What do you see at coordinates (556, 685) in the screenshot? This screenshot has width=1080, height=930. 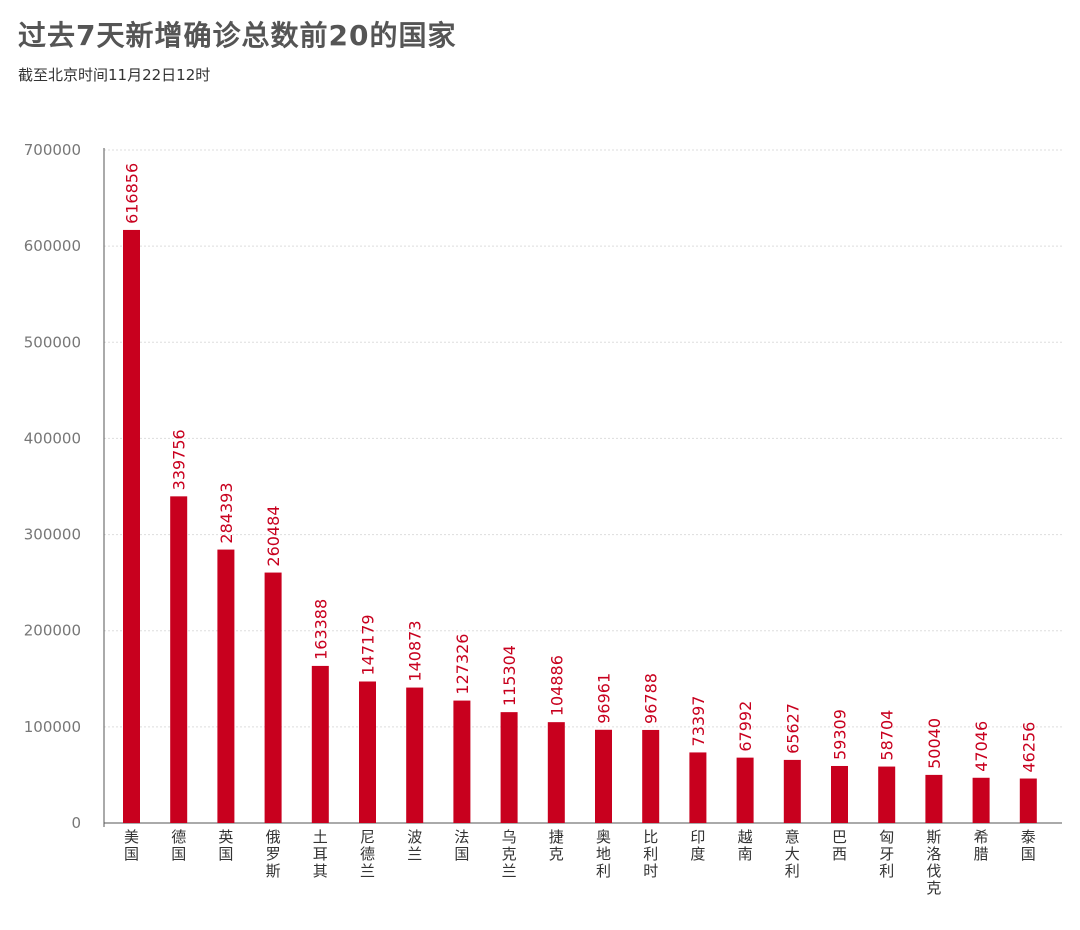 I see `data-label: 104886` at bounding box center [556, 685].